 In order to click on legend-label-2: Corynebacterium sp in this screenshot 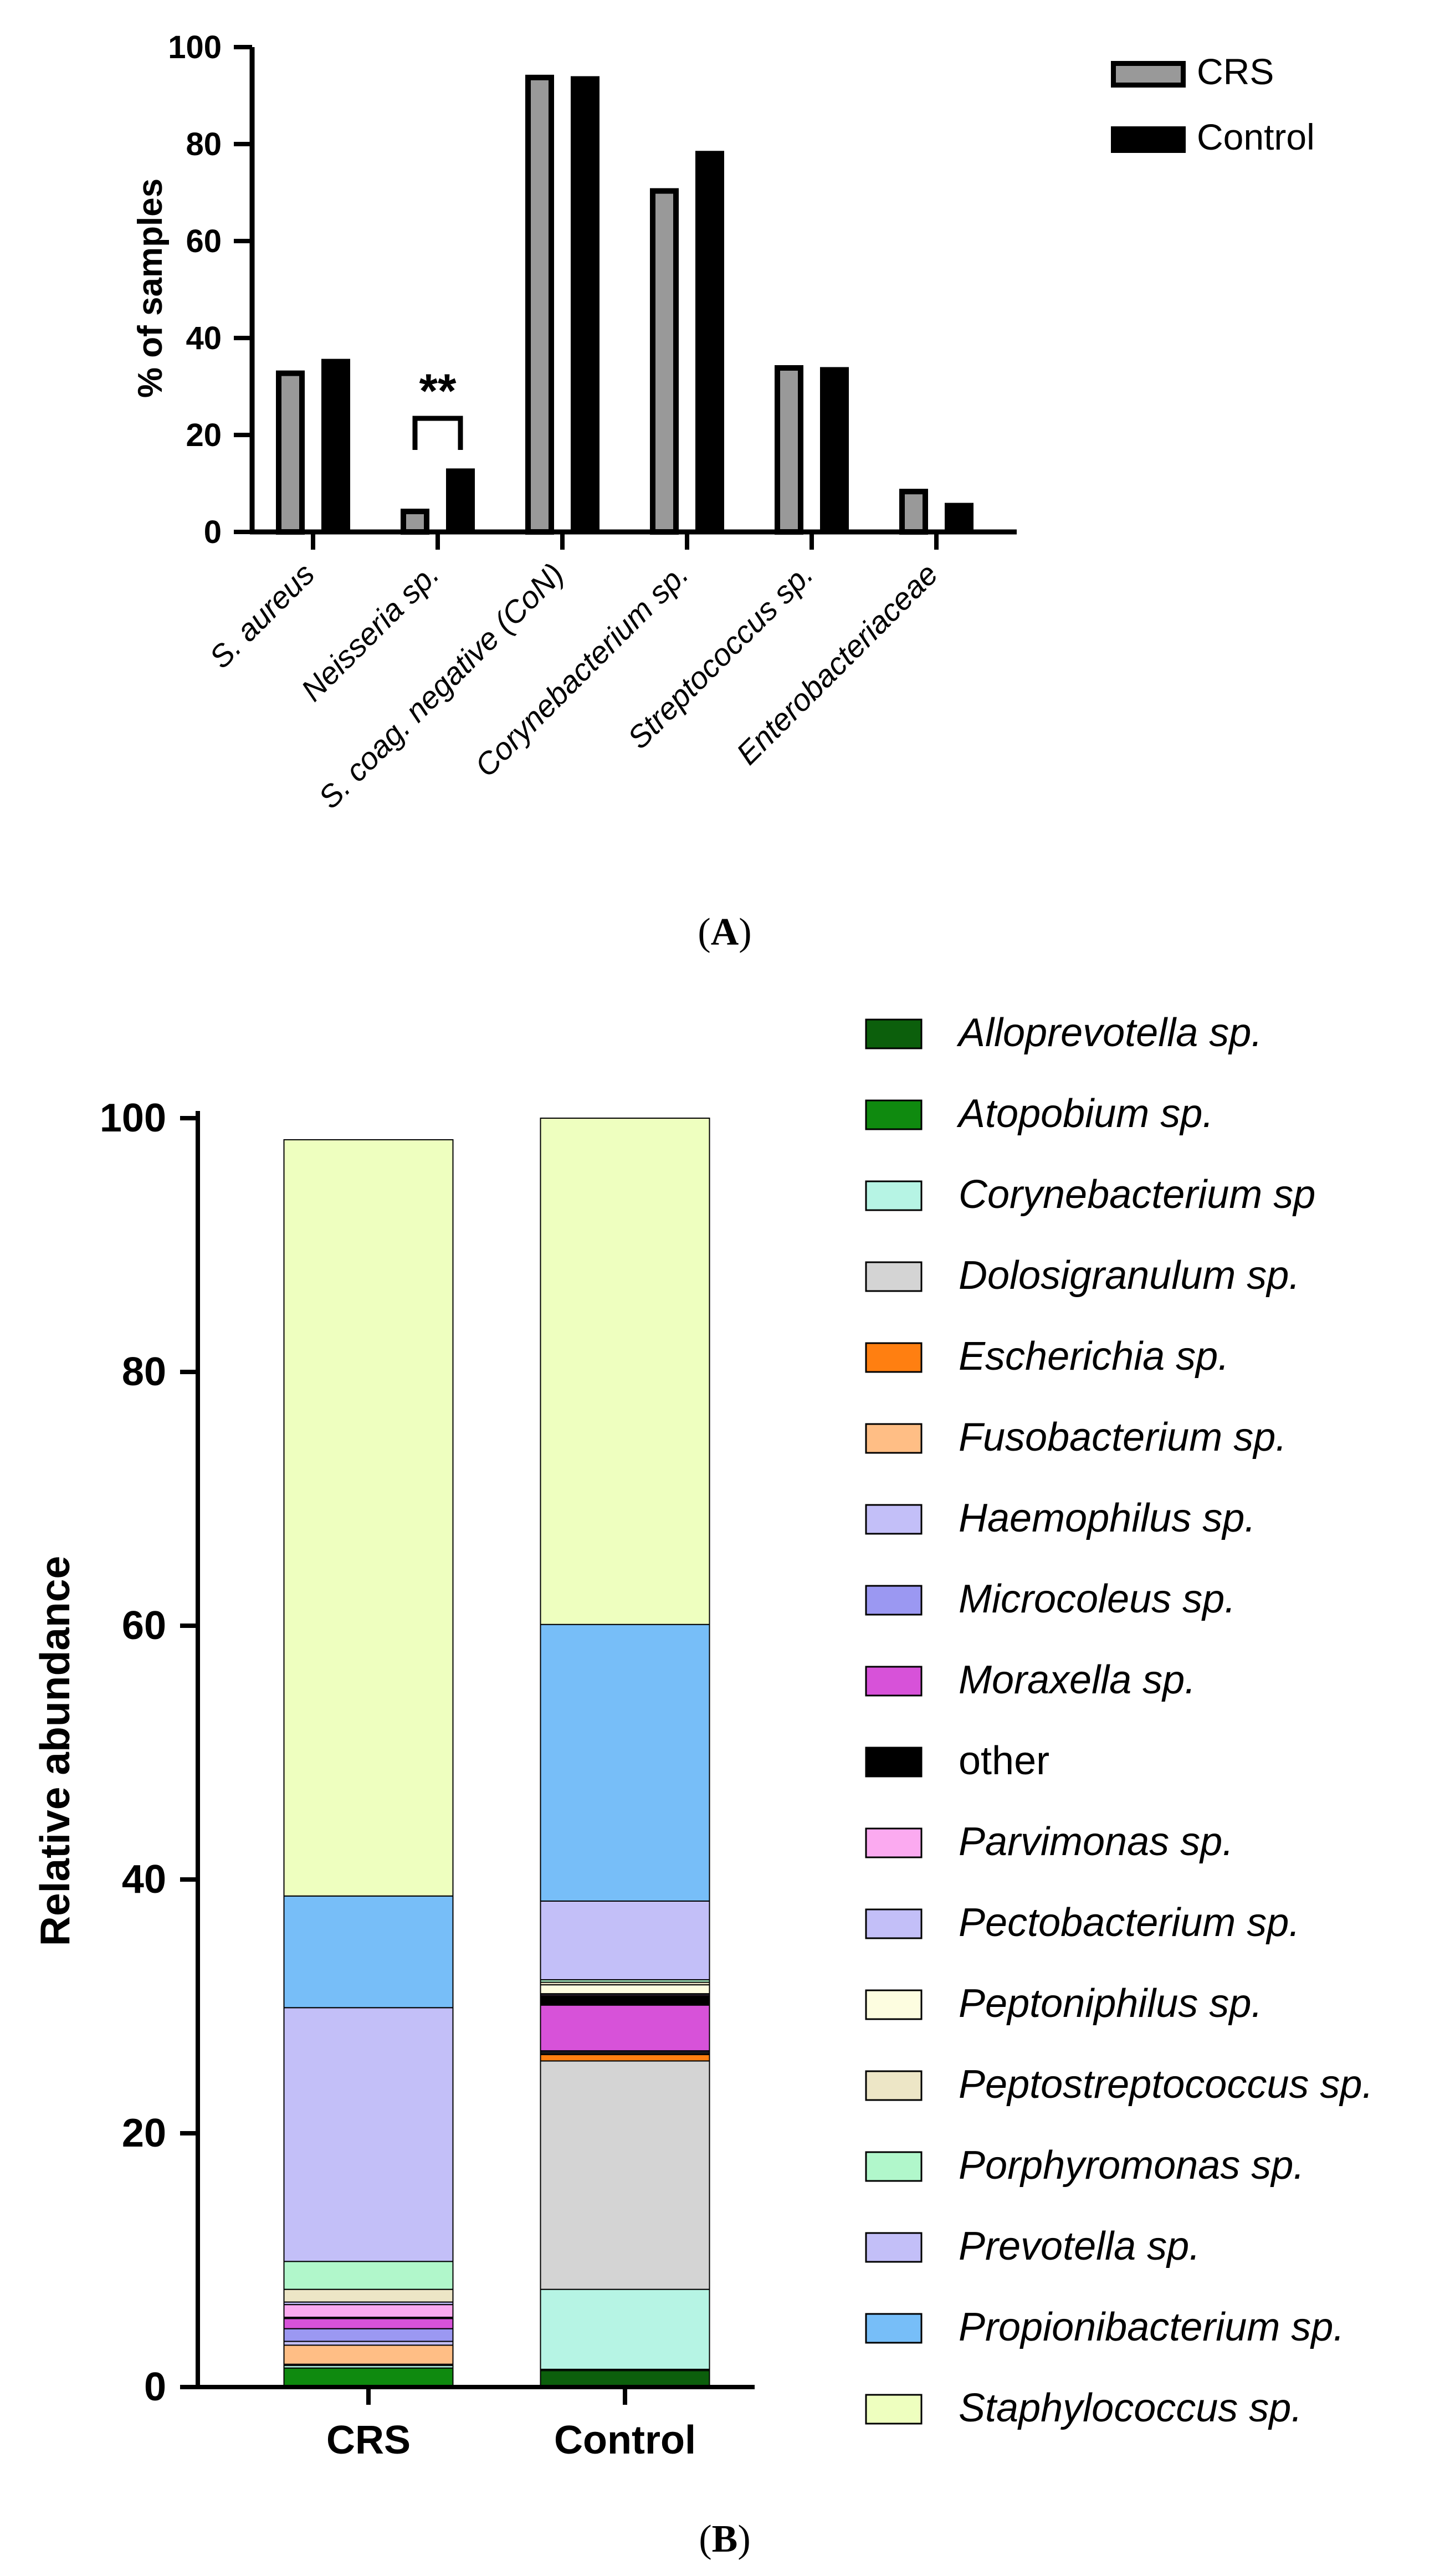, I will do `click(1137, 1194)`.